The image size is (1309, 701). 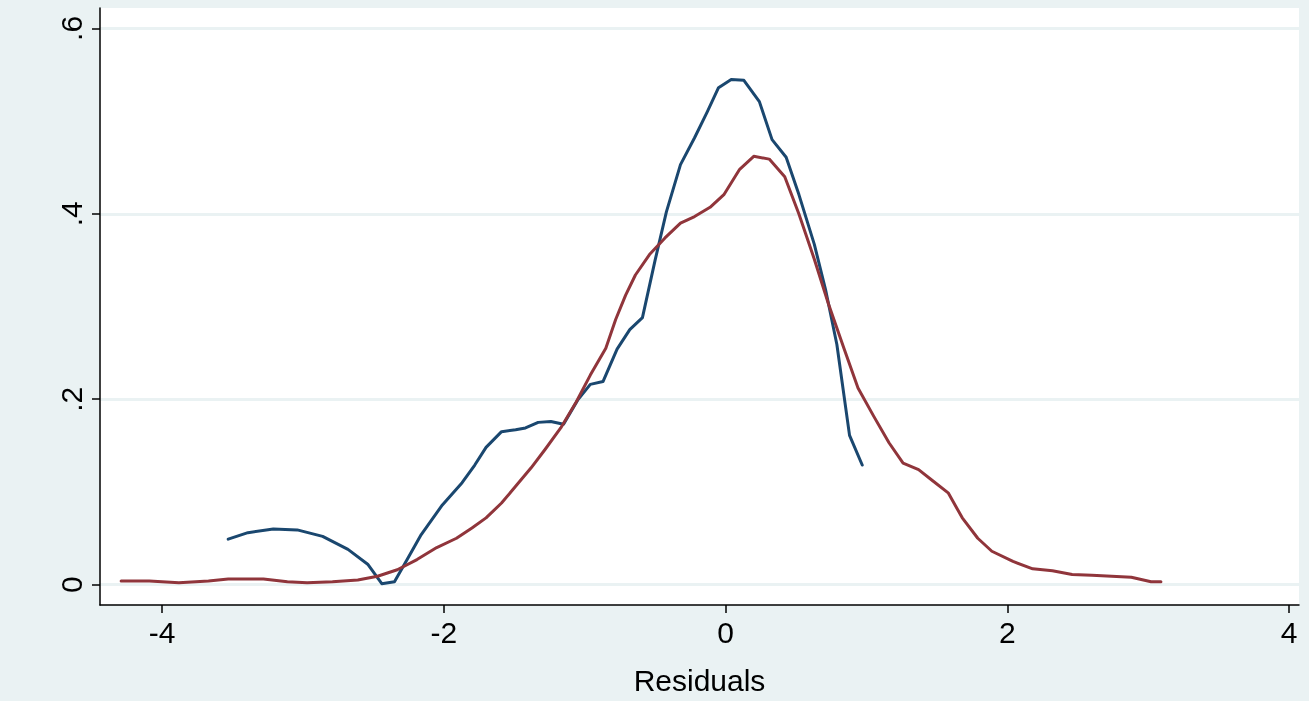 I want to click on x-tick-label: -4, so click(x=162, y=632).